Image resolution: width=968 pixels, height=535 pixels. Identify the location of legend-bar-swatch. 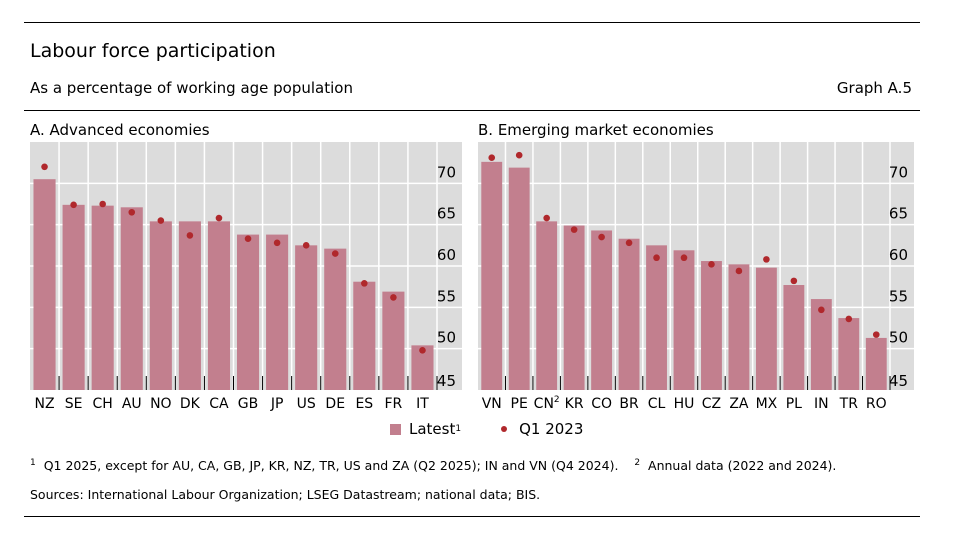
(395, 429).